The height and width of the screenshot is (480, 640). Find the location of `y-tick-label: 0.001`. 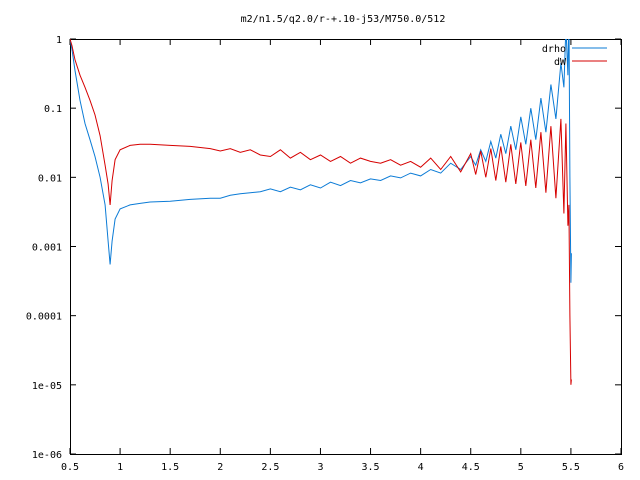

y-tick-label: 0.001 is located at coordinates (47, 248).